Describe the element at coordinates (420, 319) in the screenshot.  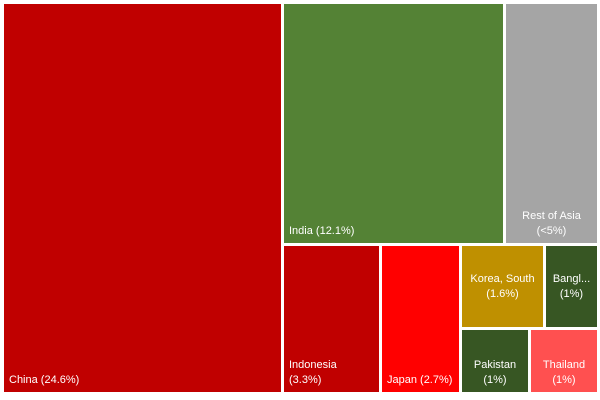
I see `treemap-tile-japan: Japan (2.7%)` at that location.